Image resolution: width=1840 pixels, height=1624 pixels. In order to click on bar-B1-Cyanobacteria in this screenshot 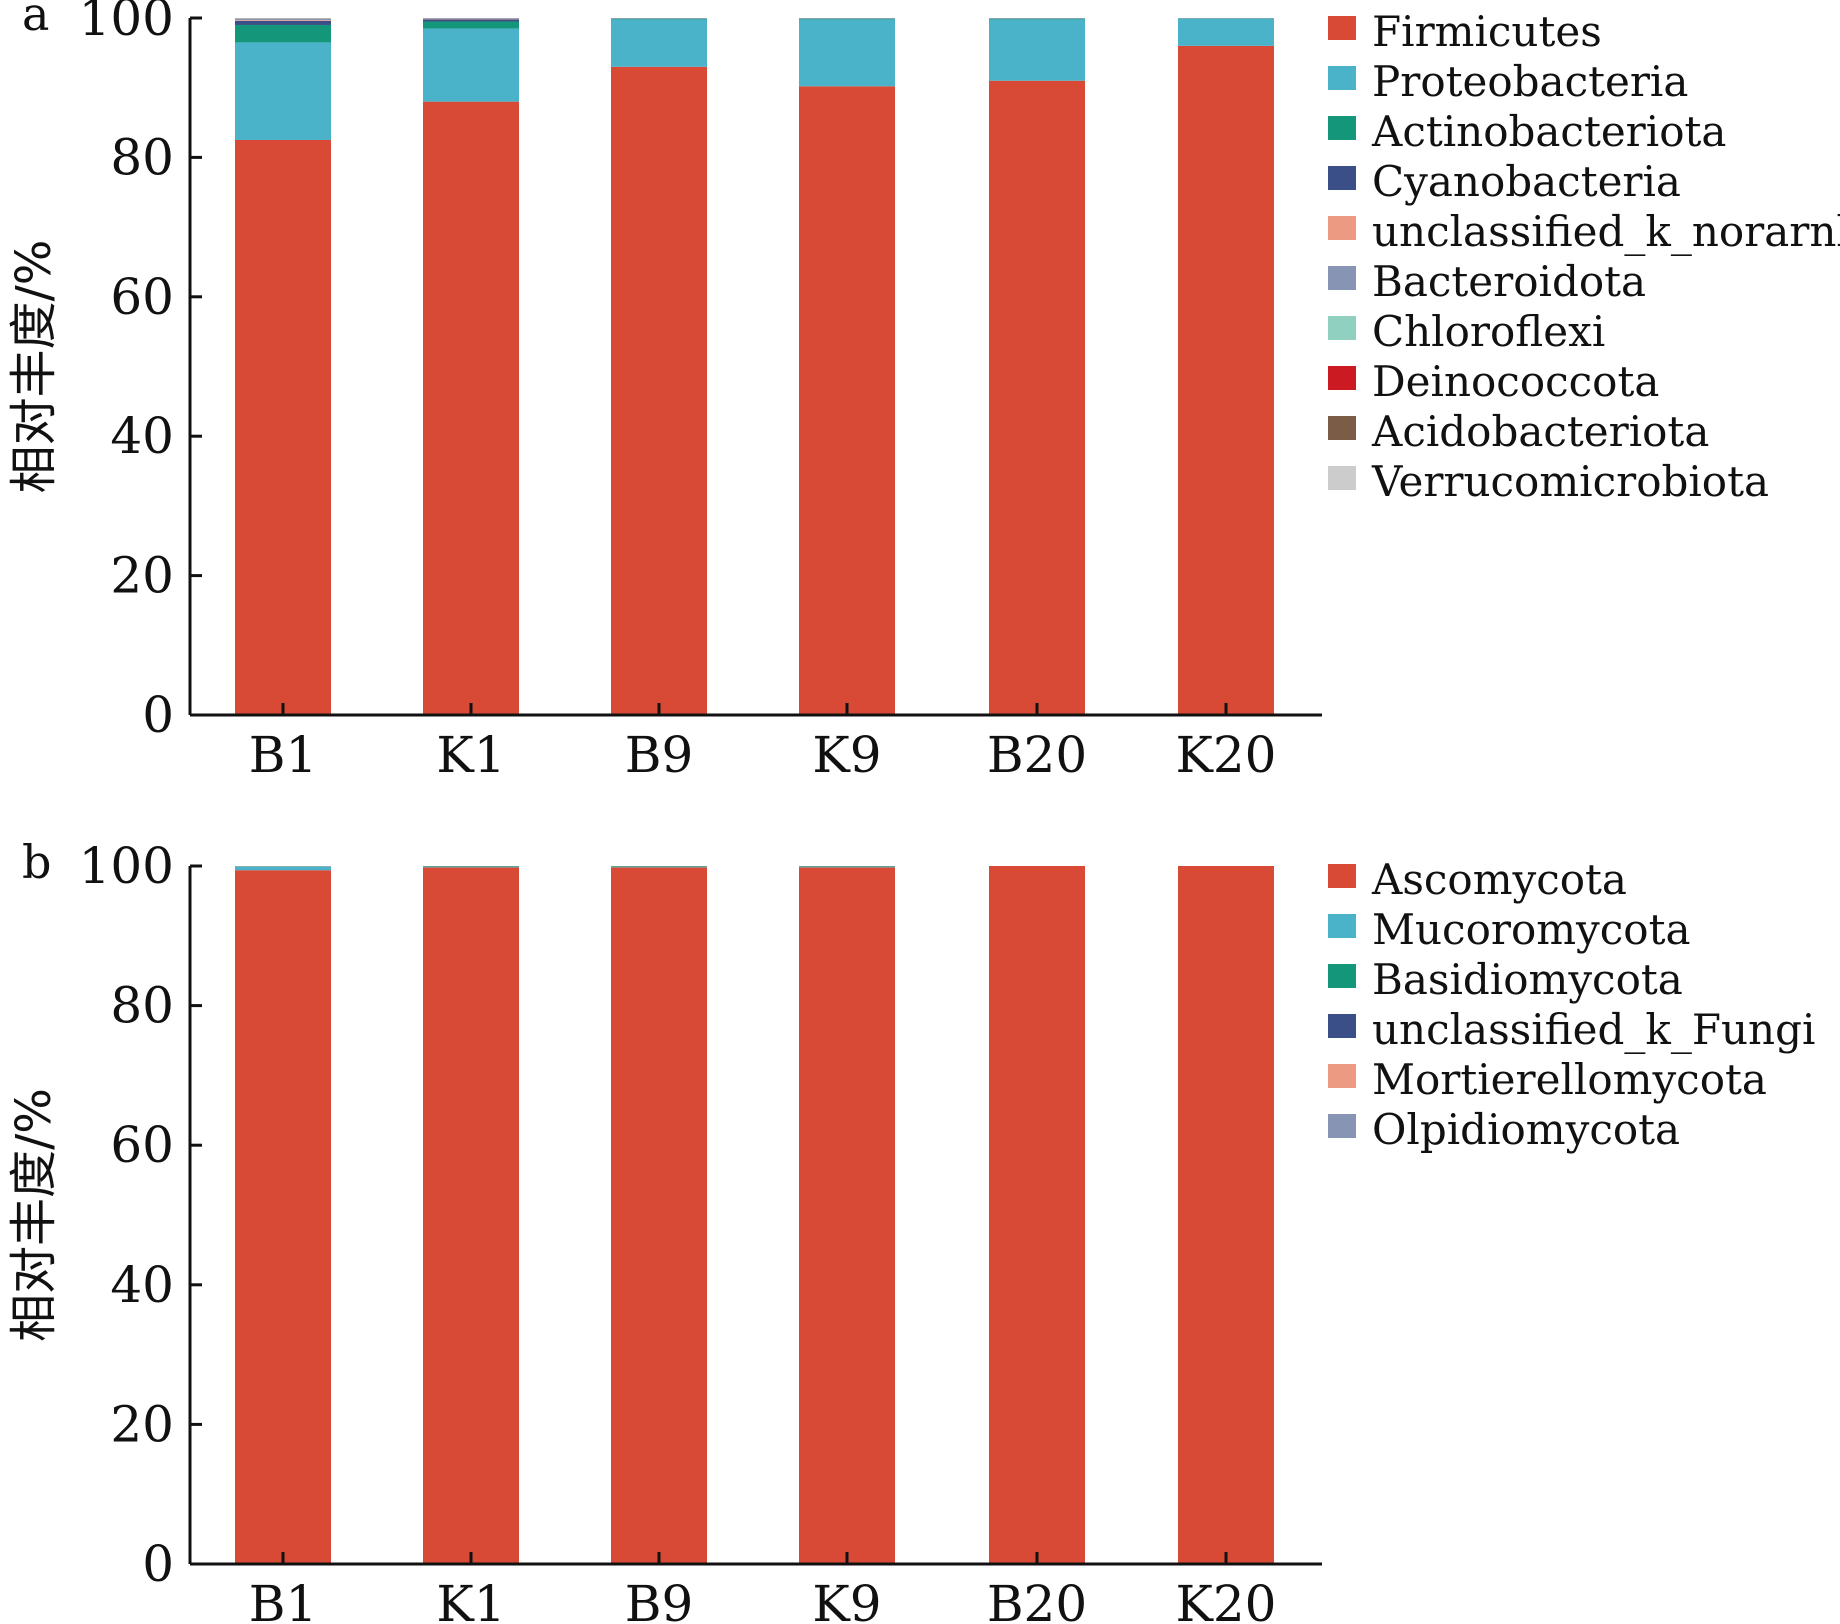, I will do `click(283, 22)`.